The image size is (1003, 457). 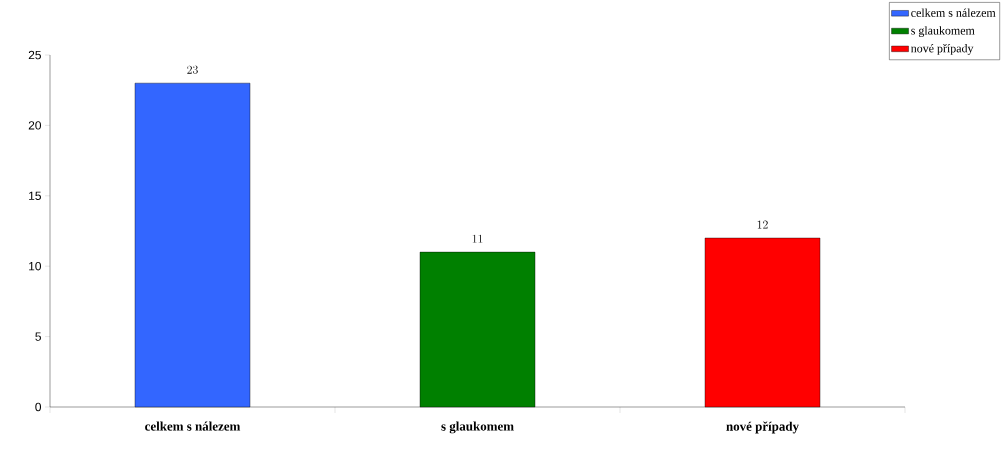 I want to click on y-tick-label: 25, so click(x=34, y=55).